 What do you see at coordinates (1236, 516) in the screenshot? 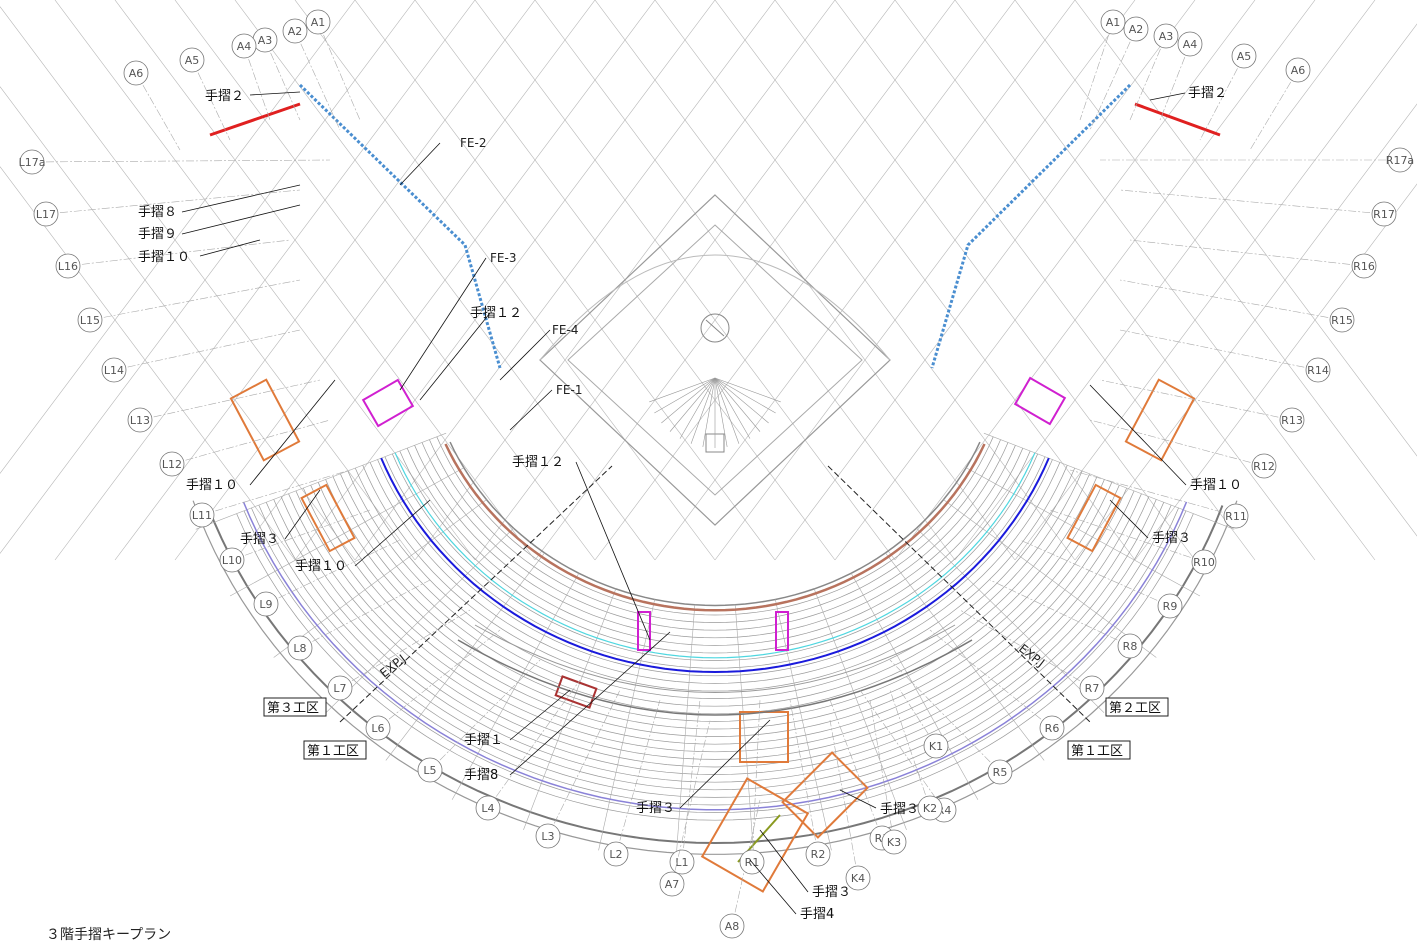
I see `grid-bubble-label: R11` at bounding box center [1236, 516].